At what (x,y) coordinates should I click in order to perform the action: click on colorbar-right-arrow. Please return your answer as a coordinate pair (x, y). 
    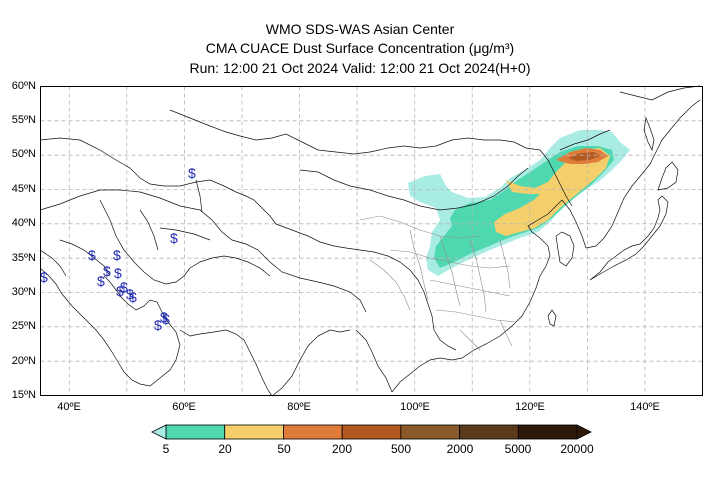
    Looking at the image, I should click on (584, 432).